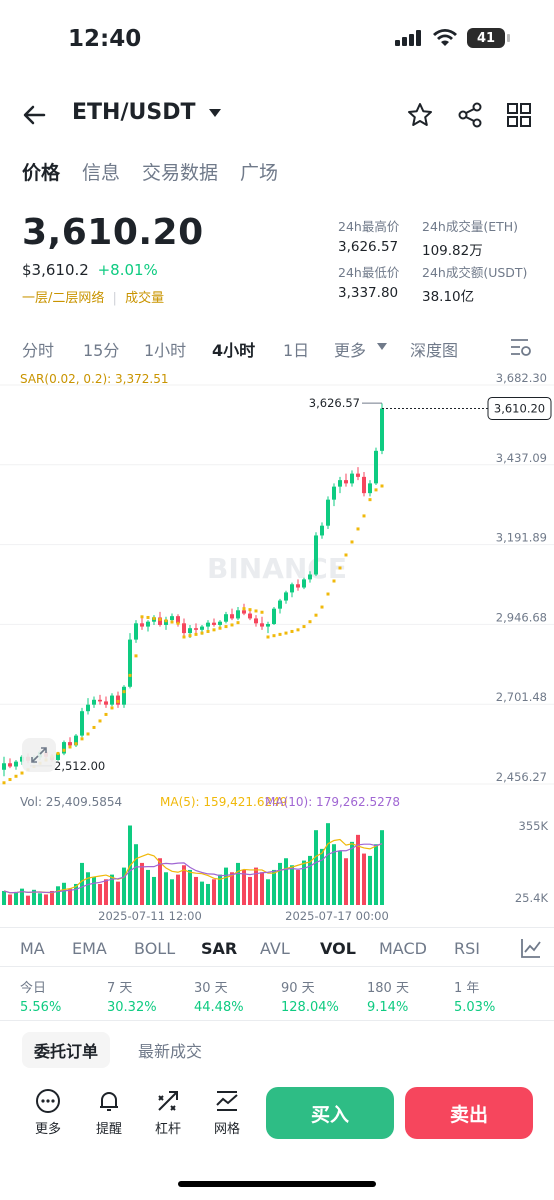 Image resolution: width=554 pixels, height=1200 pixels. What do you see at coordinates (38, 350) in the screenshot?
I see `interval-time: 分时` at bounding box center [38, 350].